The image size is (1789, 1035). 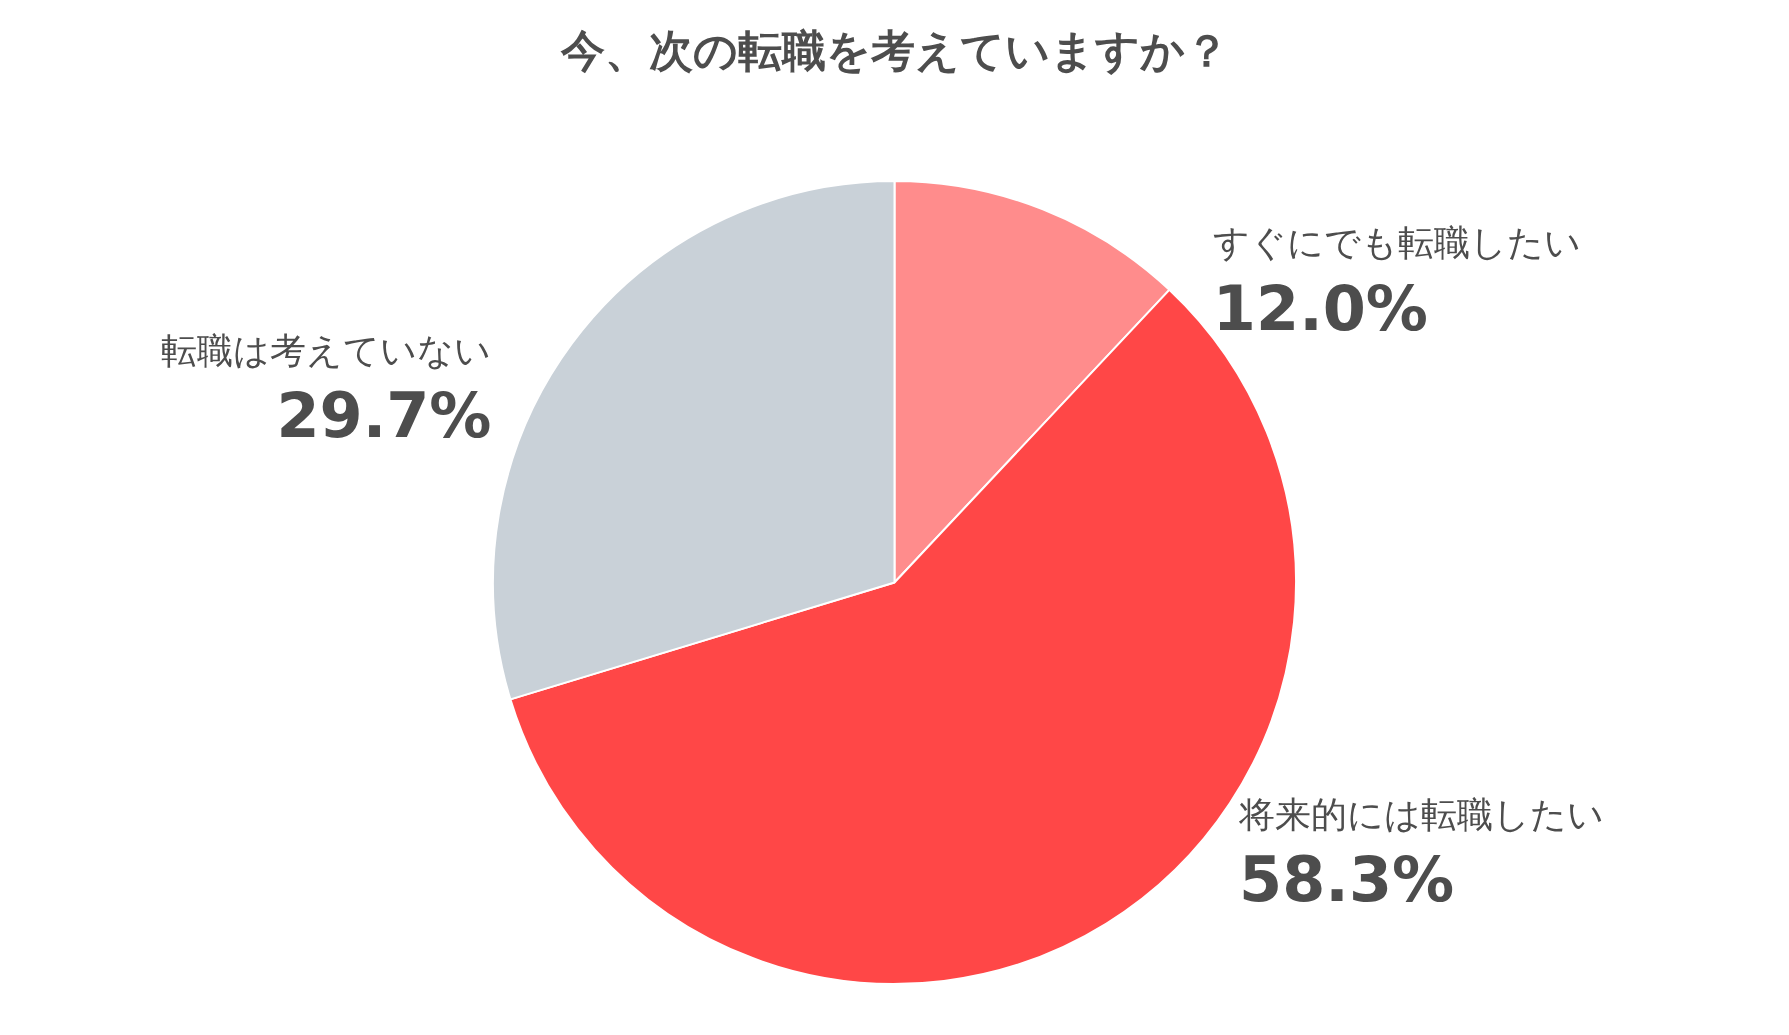 What do you see at coordinates (894, 51) in the screenshot?
I see `chart-title: 今、次の転職を考えていますか？` at bounding box center [894, 51].